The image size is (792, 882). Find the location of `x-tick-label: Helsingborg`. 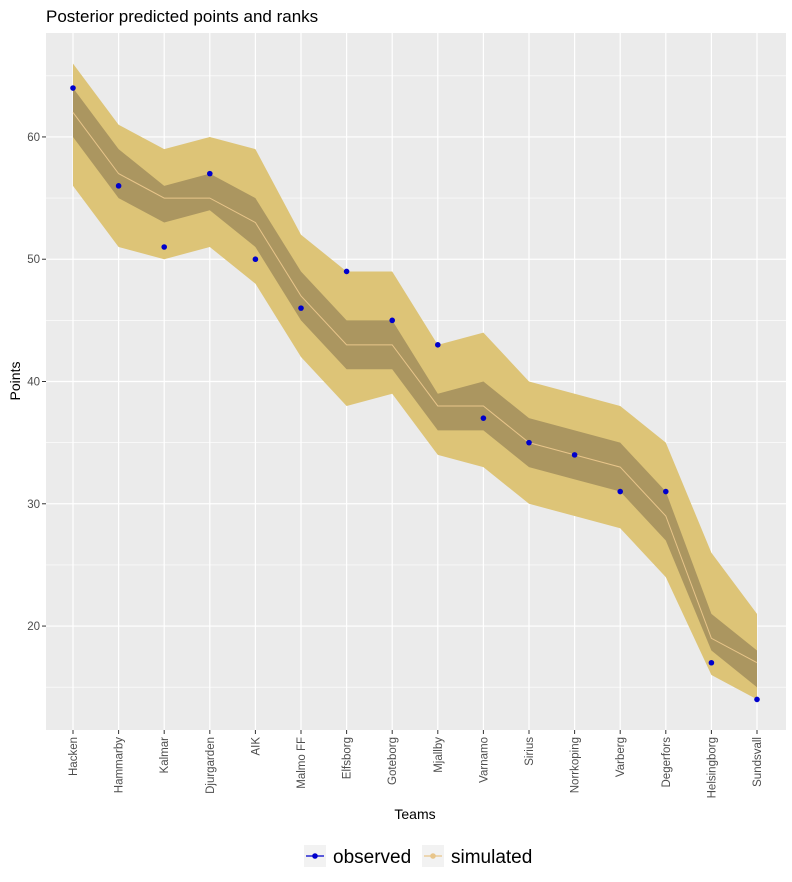

x-tick-label: Helsingborg is located at coordinates (712, 767).